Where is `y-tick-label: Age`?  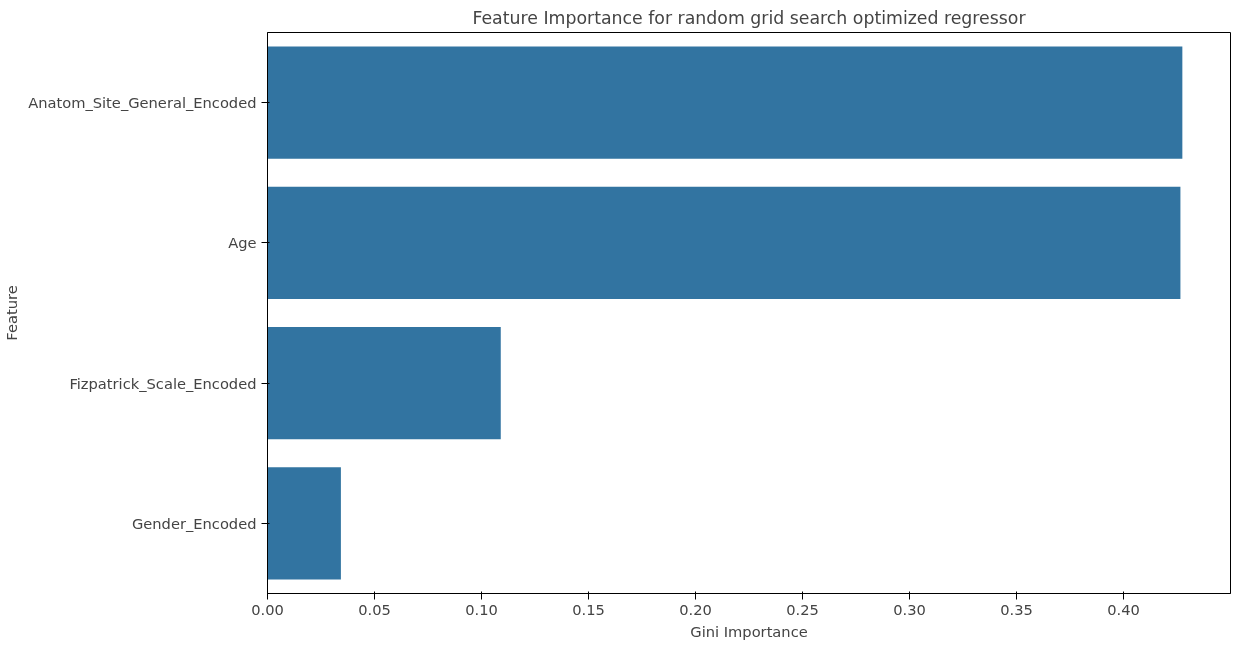 y-tick-label: Age is located at coordinates (242, 243).